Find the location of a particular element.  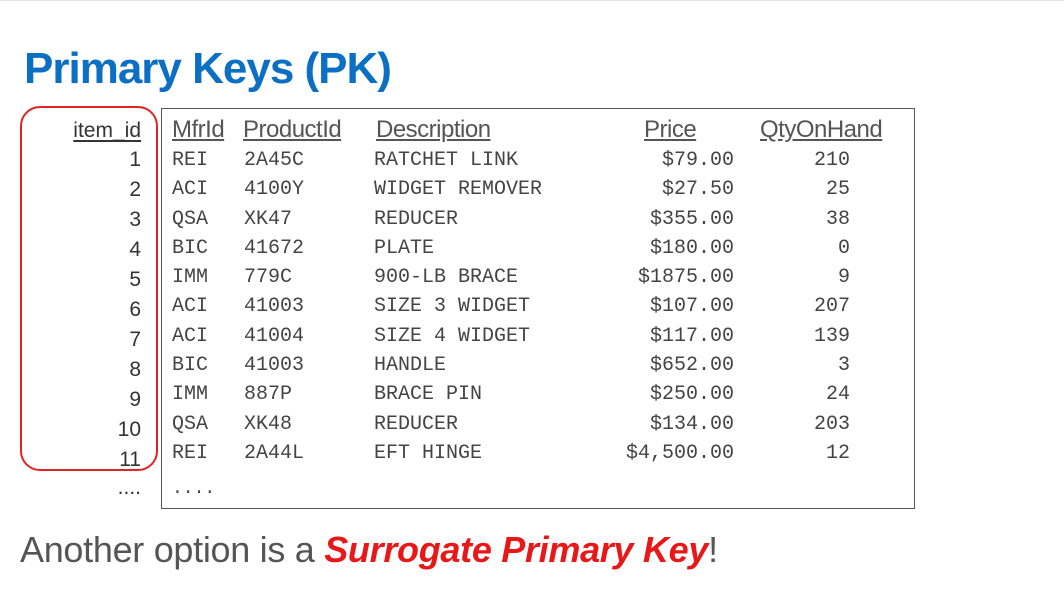

cell-price: $79.00 is located at coordinates (697, 160).